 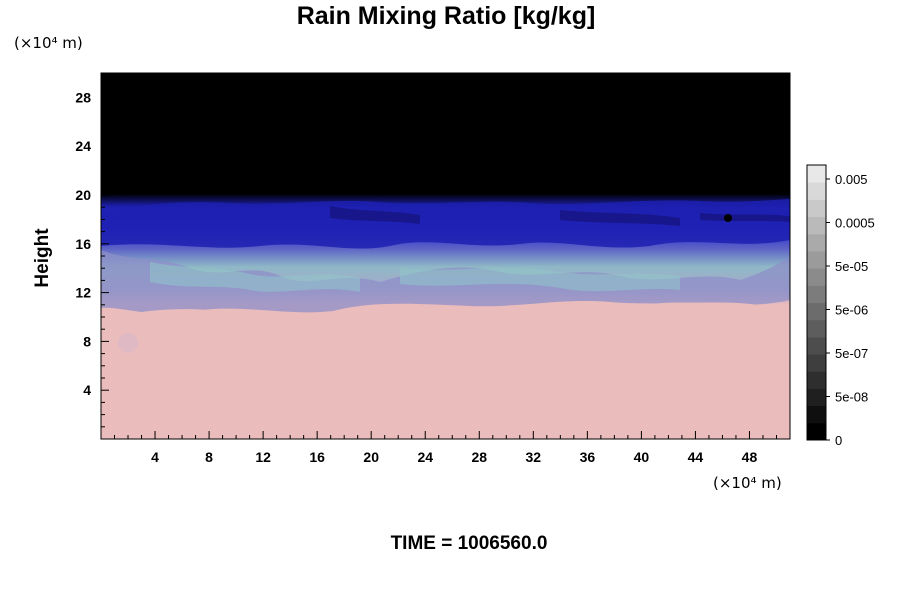 I want to click on x-tick-label: 8, so click(x=209, y=457).